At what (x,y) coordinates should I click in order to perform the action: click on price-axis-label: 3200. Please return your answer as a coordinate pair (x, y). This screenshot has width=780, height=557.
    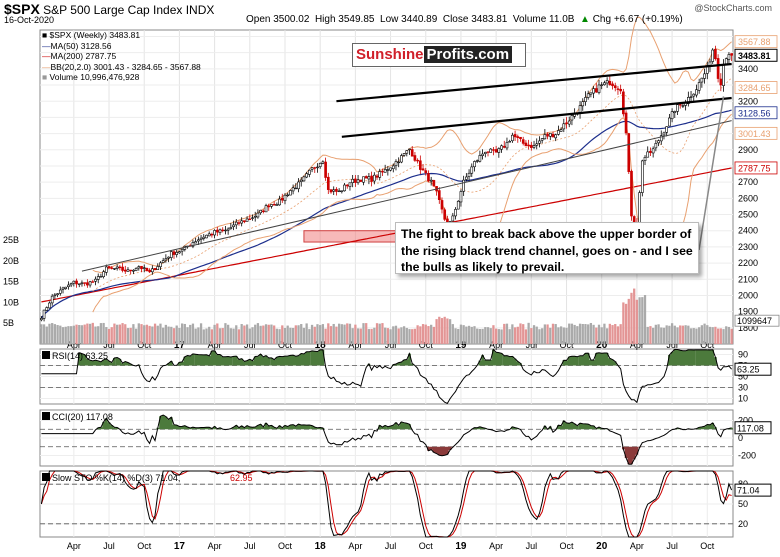
    Looking at the image, I should click on (748, 102).